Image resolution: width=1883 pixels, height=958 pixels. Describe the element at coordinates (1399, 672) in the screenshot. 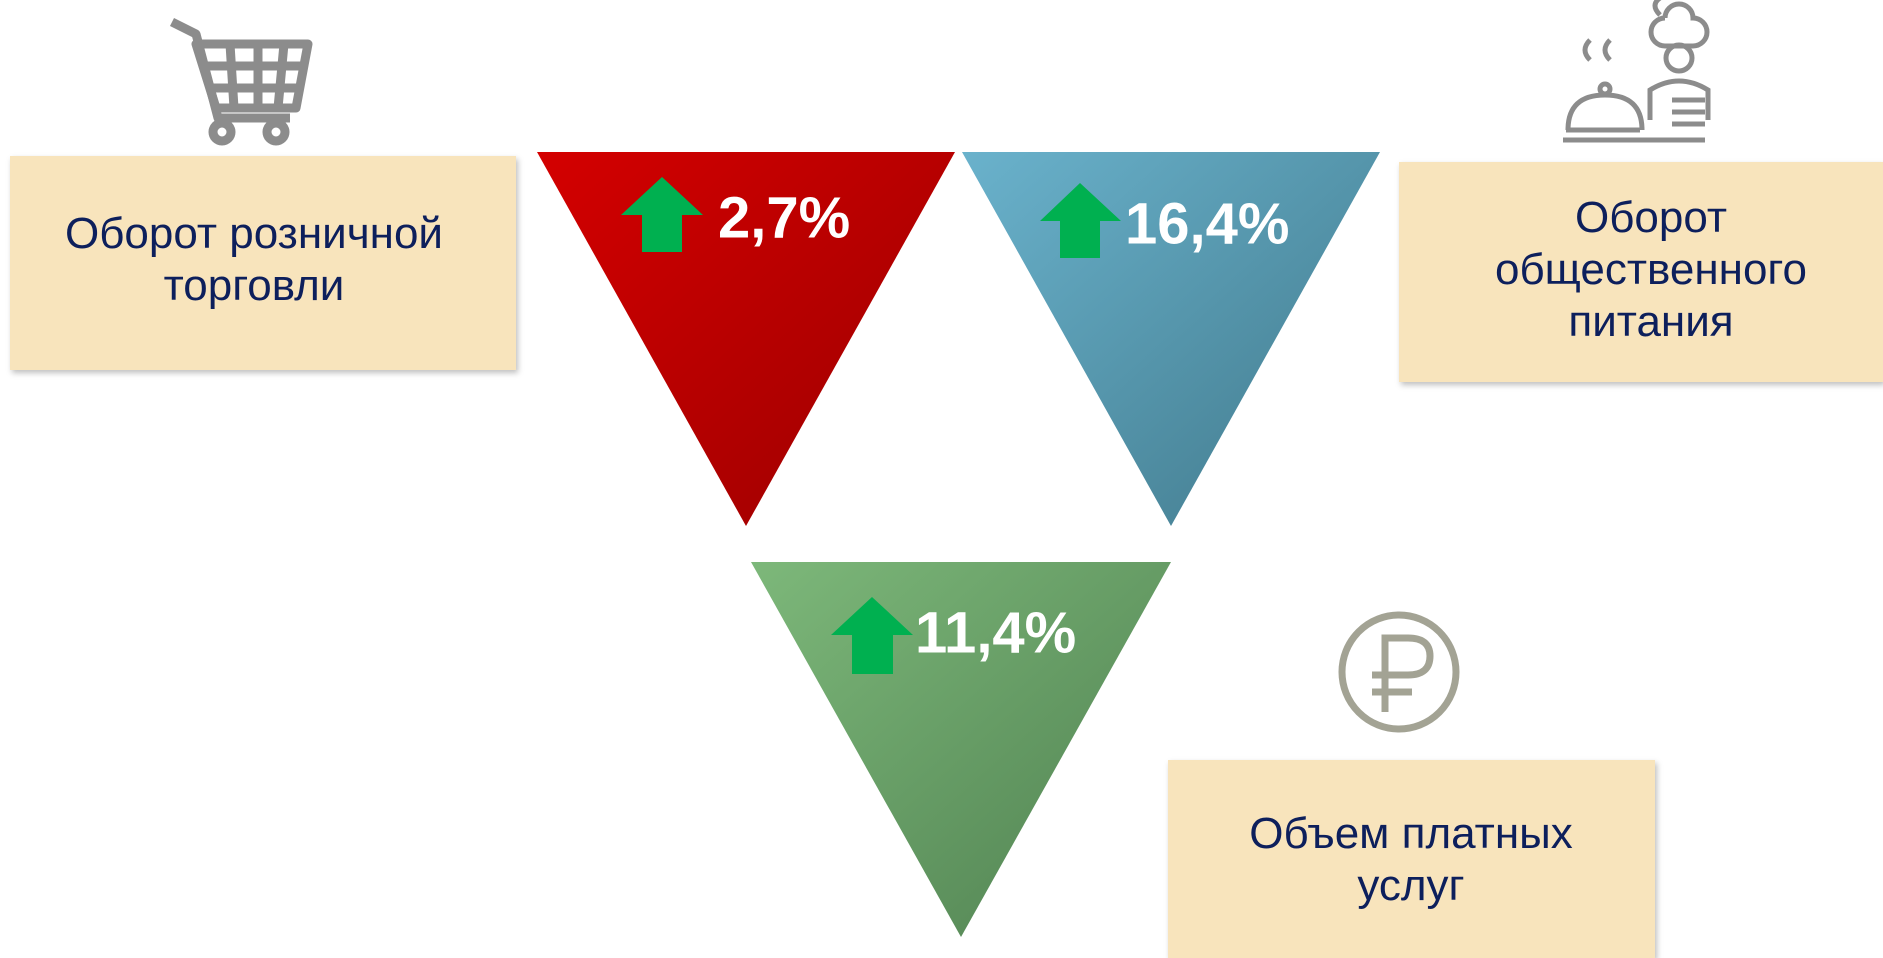

I see `ruble-icon` at that location.